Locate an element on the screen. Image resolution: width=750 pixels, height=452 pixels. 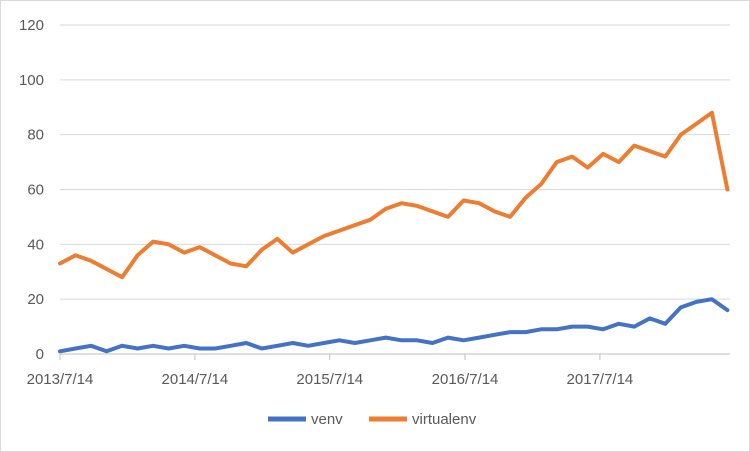
y-tick-label-60: 60 is located at coordinates (35, 190).